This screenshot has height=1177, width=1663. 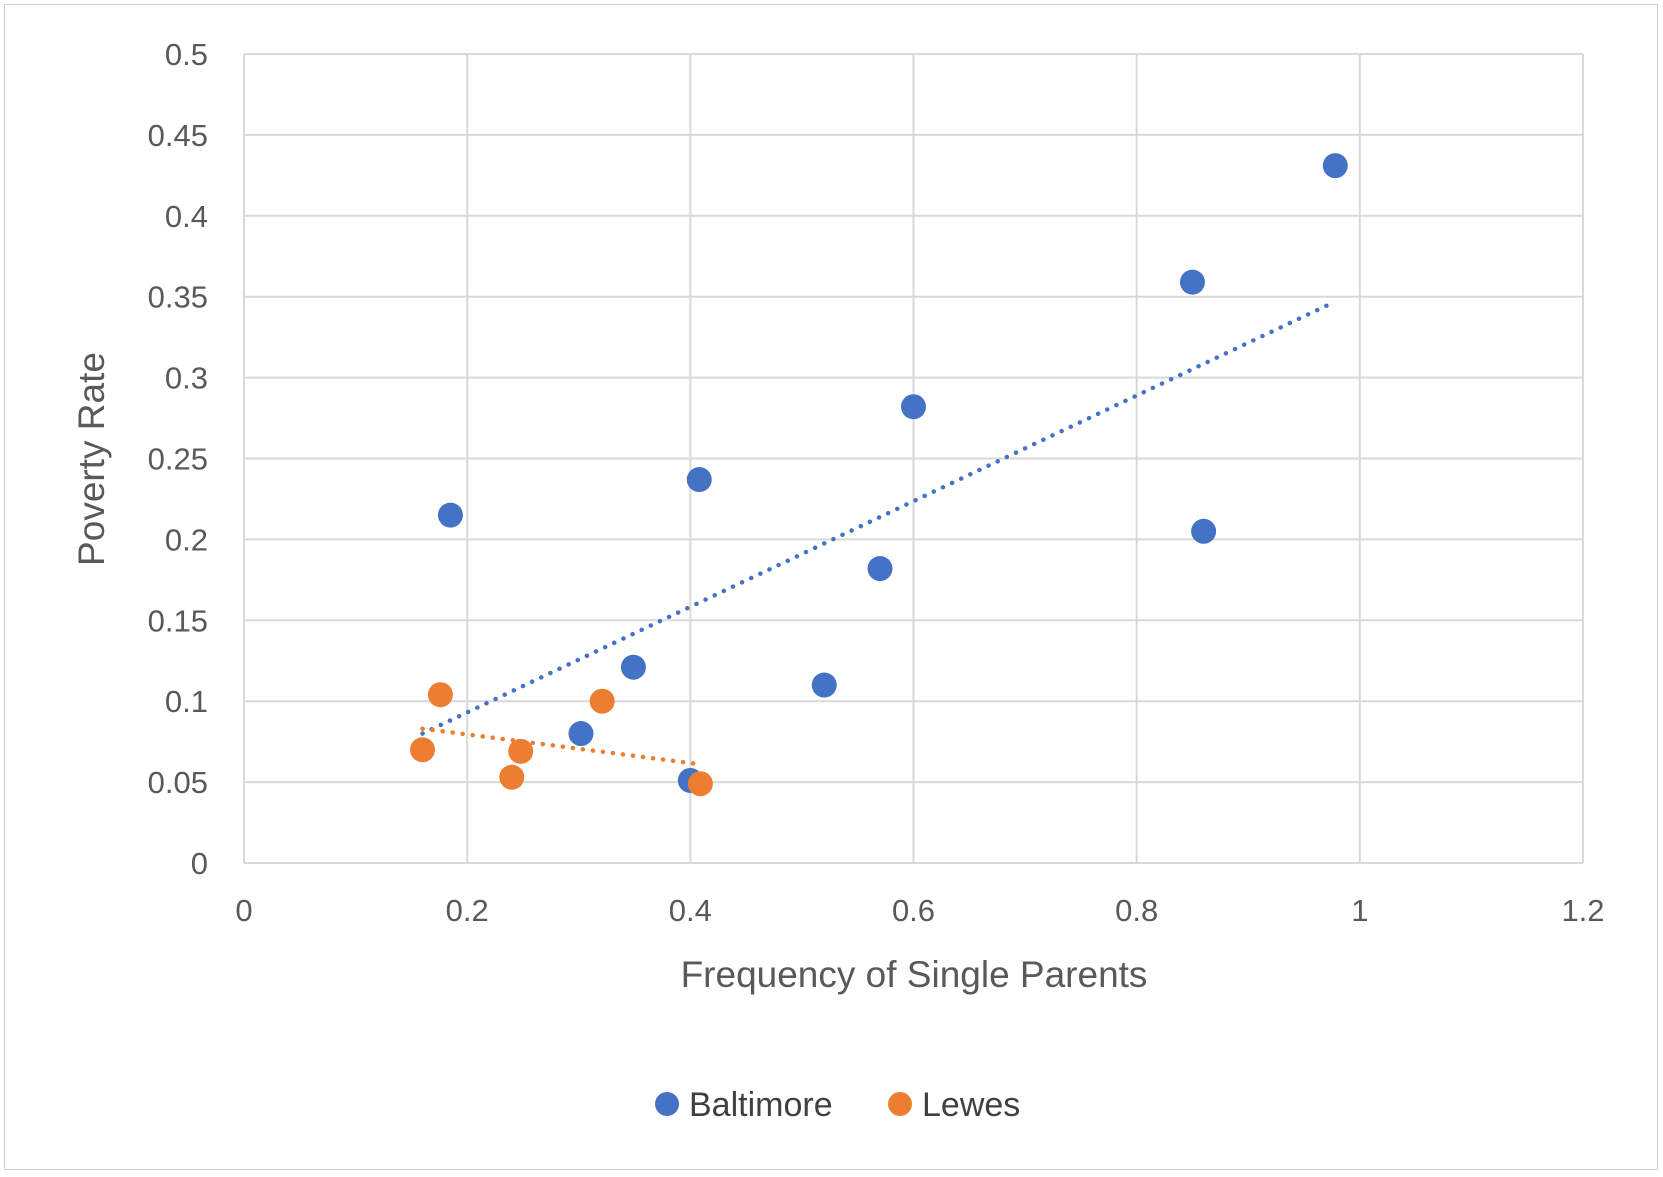 I want to click on y-tick-label: 0.5, so click(x=186, y=54).